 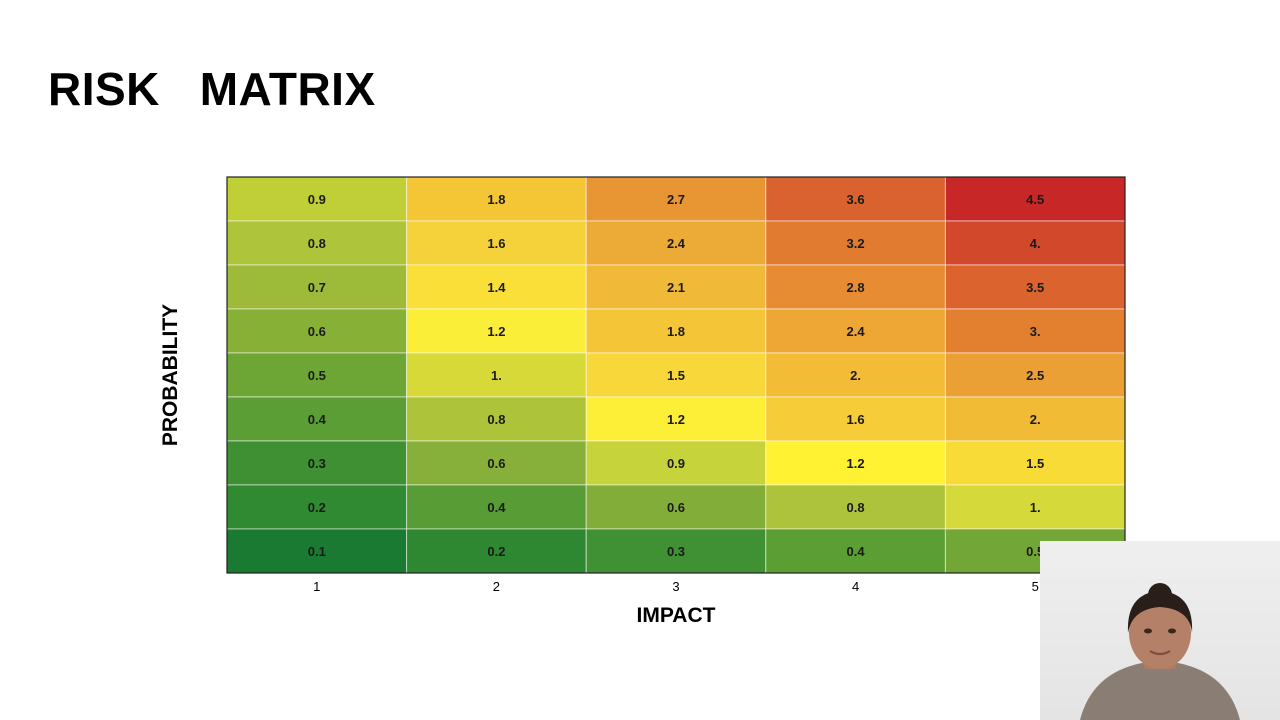 I want to click on presenter-webcam, so click(x=1160, y=630).